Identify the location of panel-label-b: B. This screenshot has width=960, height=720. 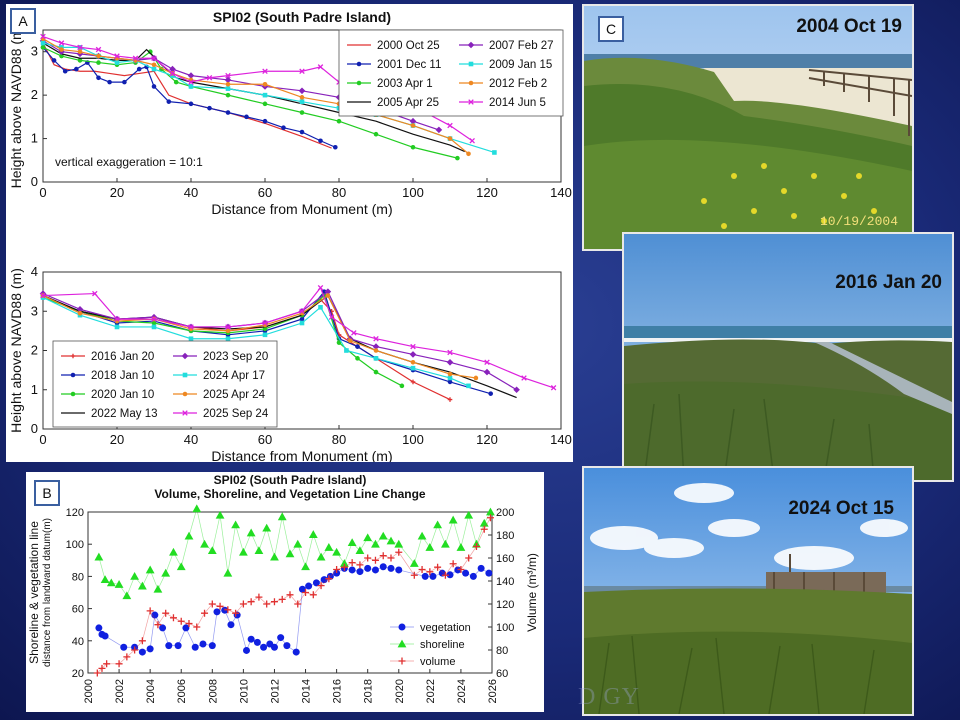
(47, 493).